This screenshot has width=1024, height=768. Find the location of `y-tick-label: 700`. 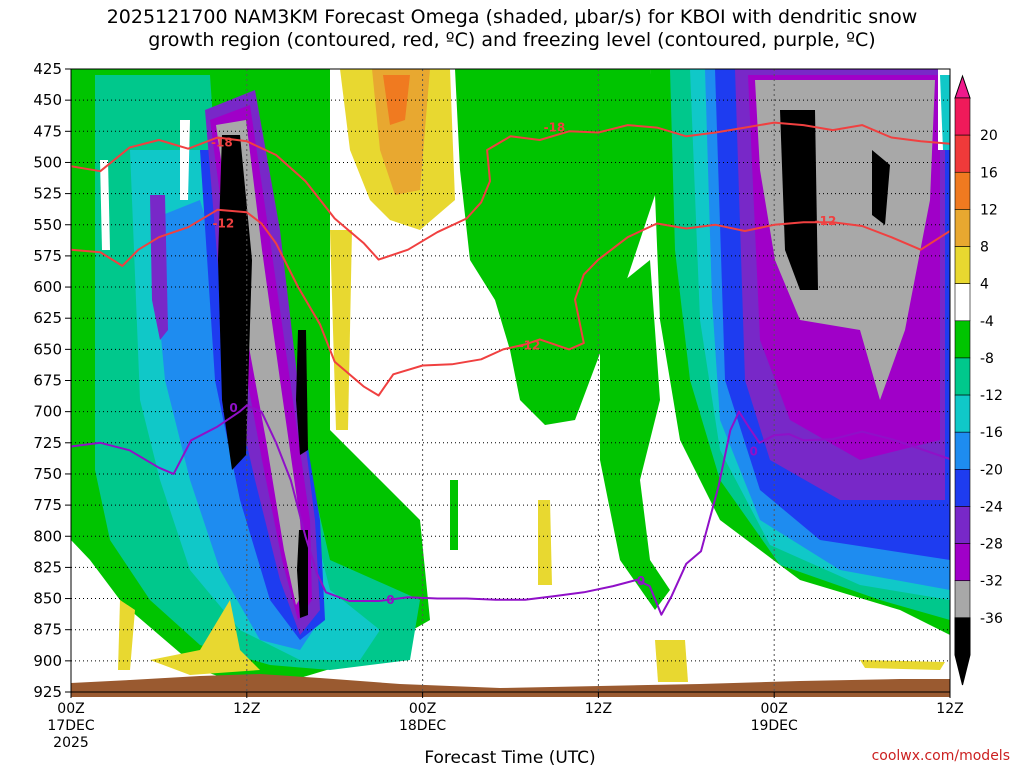

y-tick-label: 700 is located at coordinates (47, 412).